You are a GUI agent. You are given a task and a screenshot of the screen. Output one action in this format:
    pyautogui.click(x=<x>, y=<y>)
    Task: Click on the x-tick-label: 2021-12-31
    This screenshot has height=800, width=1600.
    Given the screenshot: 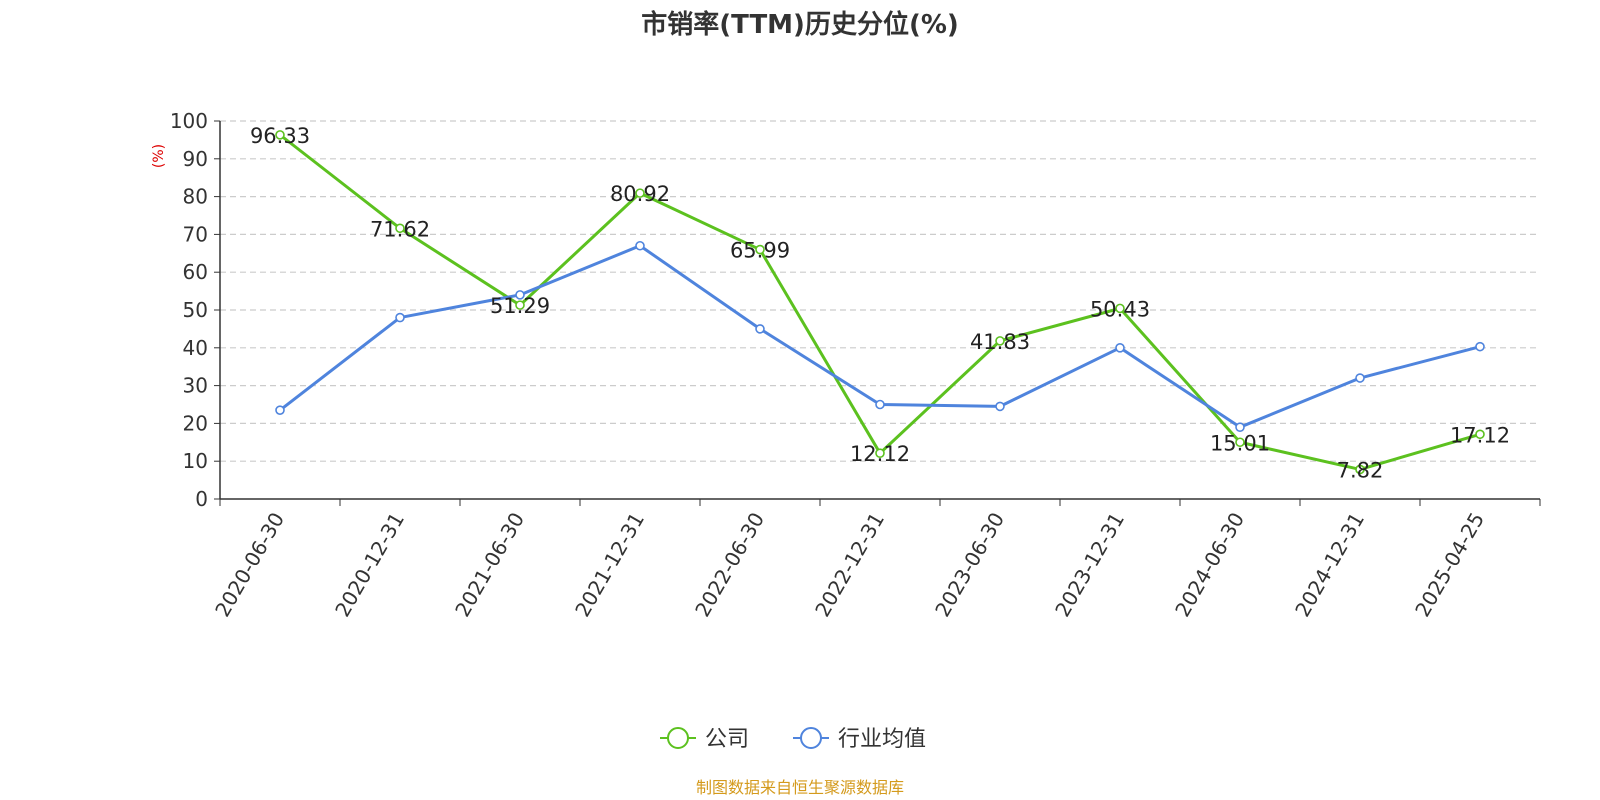 What is the action you would take?
    pyautogui.click(x=609, y=564)
    